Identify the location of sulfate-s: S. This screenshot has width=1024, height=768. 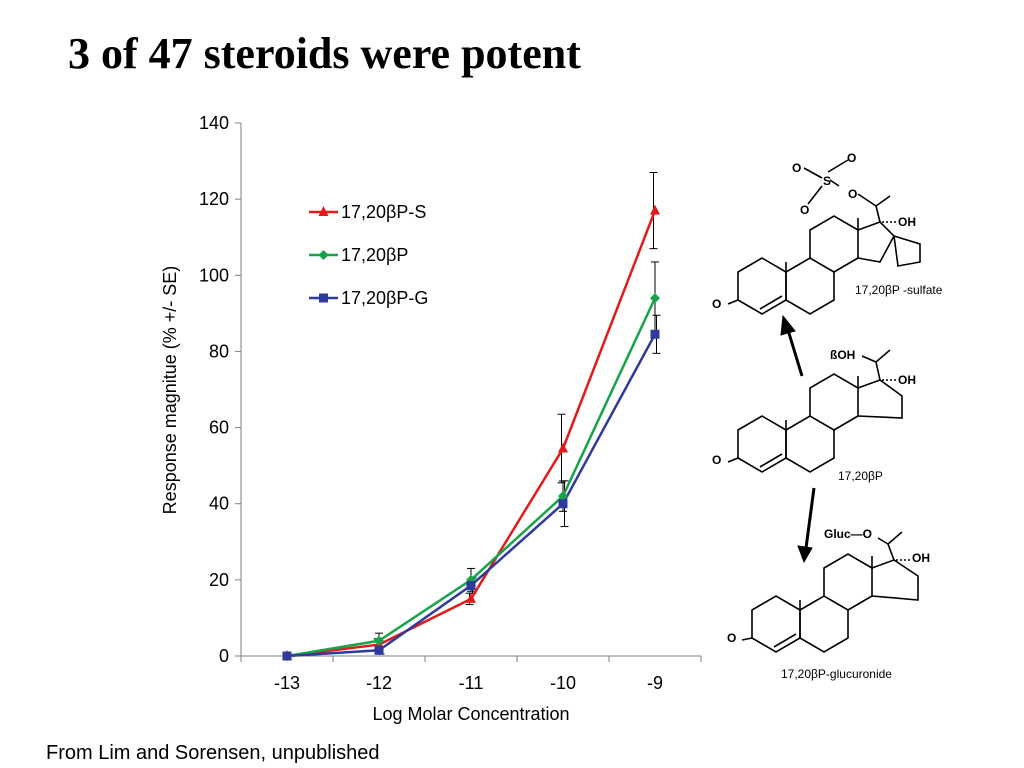
(827, 181).